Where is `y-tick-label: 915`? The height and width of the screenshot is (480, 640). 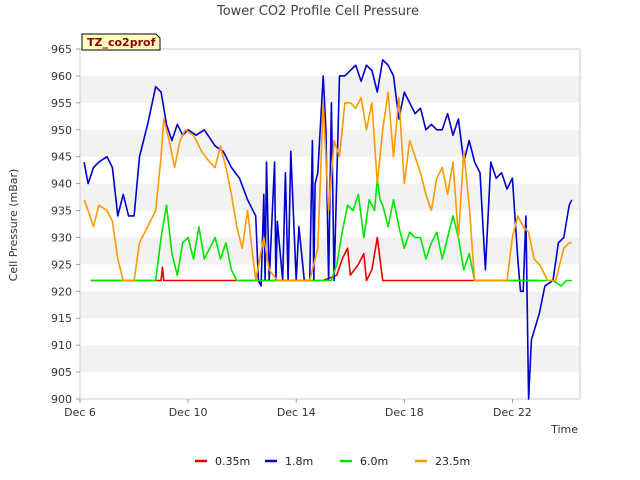
y-tick-label: 915 is located at coordinates (61, 318).